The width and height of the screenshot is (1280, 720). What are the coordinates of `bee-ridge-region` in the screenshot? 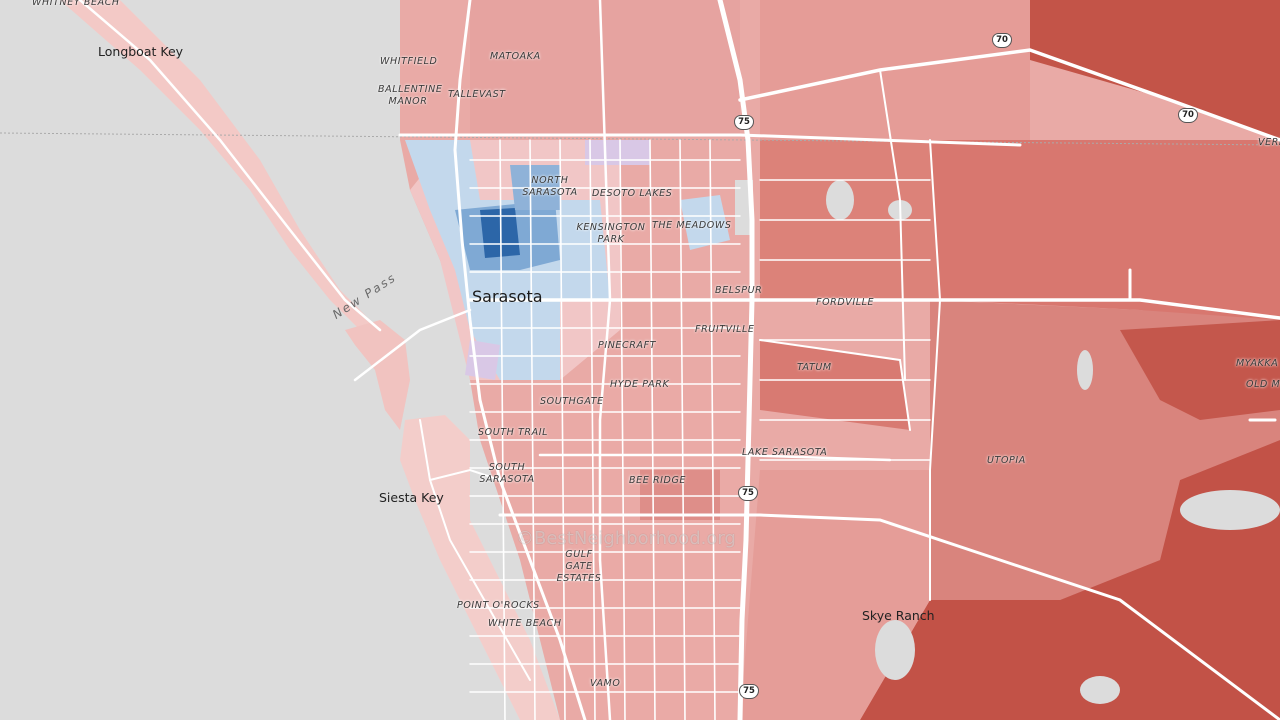 It's located at (680, 495).